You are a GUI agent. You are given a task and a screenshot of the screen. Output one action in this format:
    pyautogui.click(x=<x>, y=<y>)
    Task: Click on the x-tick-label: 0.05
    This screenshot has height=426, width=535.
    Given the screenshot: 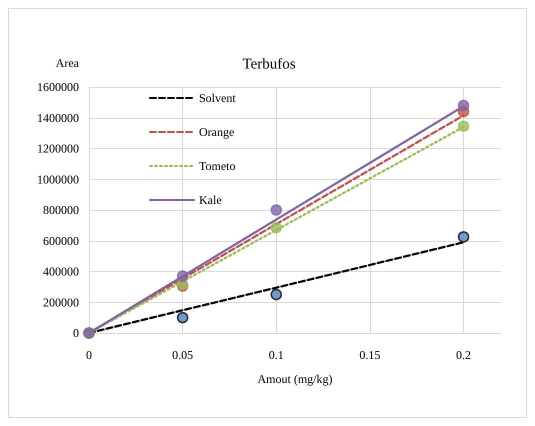 What is the action you would take?
    pyautogui.click(x=183, y=355)
    